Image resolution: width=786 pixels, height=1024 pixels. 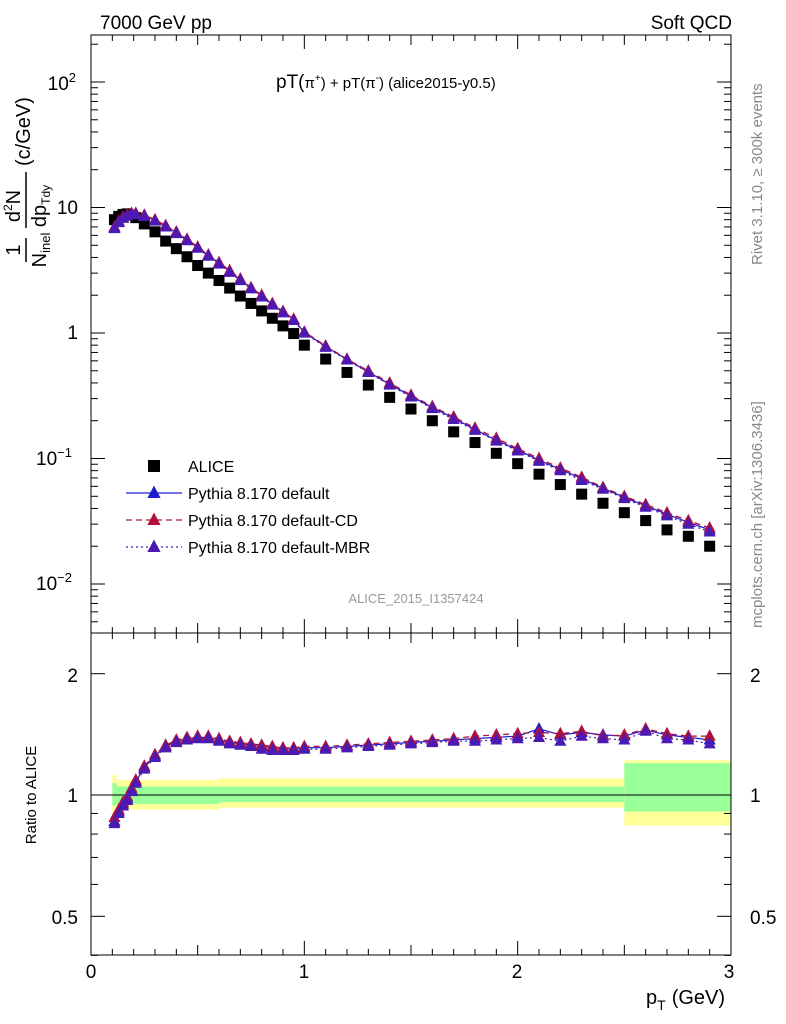 What do you see at coordinates (517, 972) in the screenshot?
I see `xtick-2: 2` at bounding box center [517, 972].